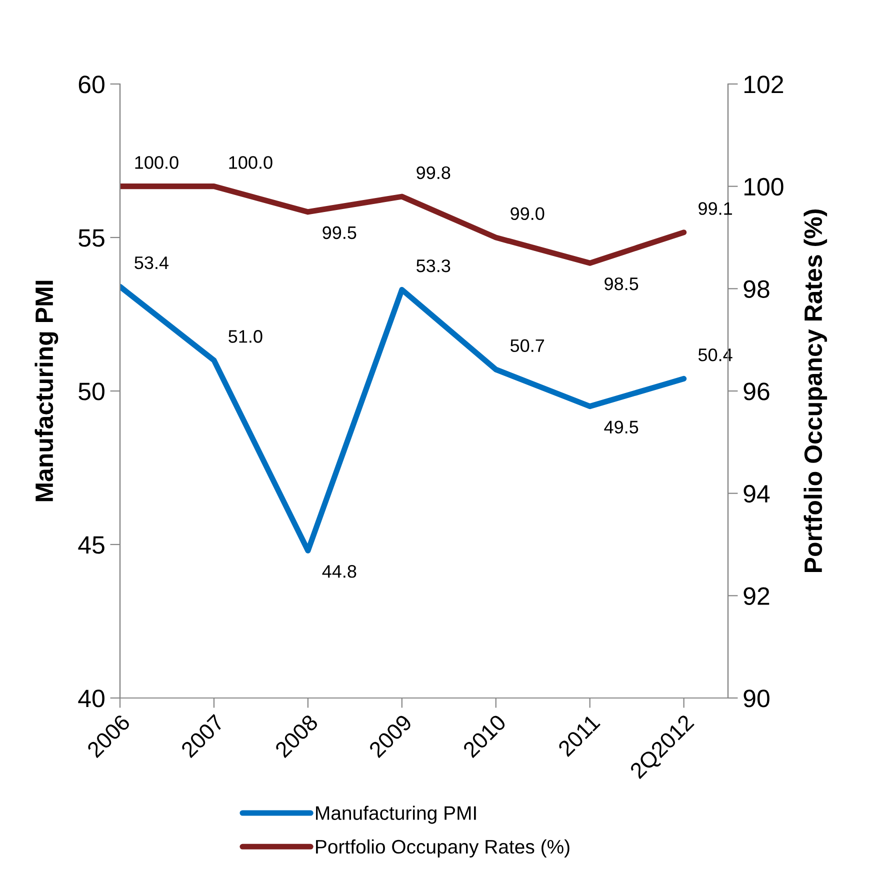  What do you see at coordinates (764, 187) in the screenshot?
I see `y2-tick-label: 100` at bounding box center [764, 187].